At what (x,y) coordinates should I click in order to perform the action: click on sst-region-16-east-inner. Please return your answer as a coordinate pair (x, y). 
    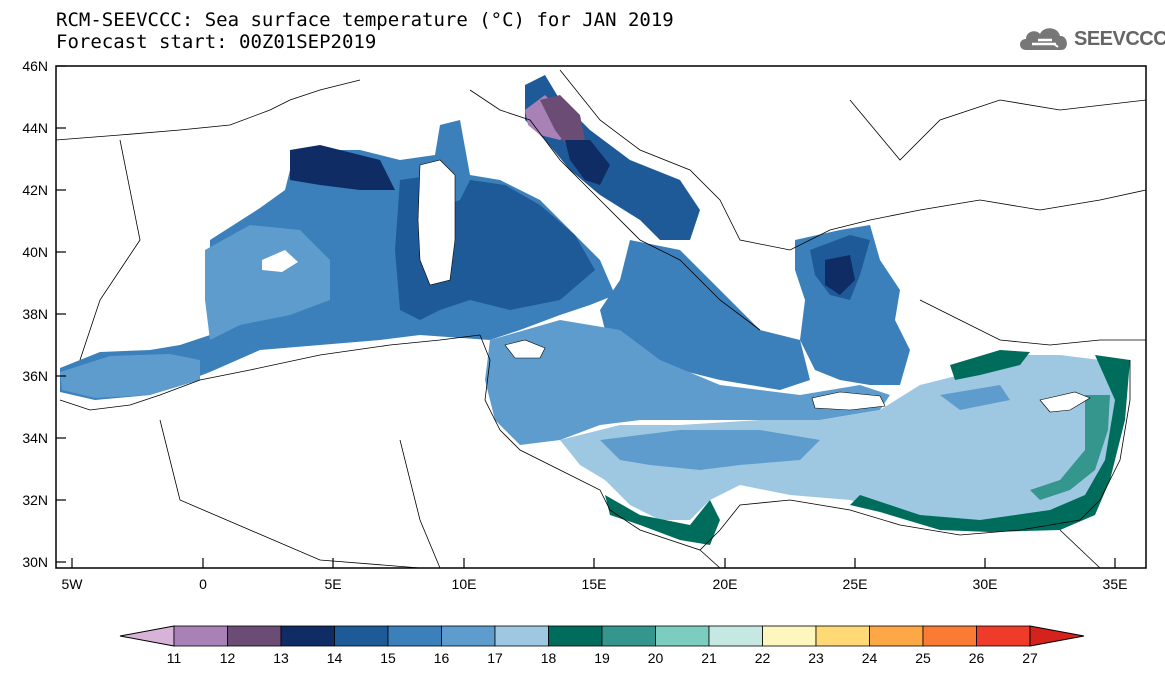
    Looking at the image, I should click on (710, 450).